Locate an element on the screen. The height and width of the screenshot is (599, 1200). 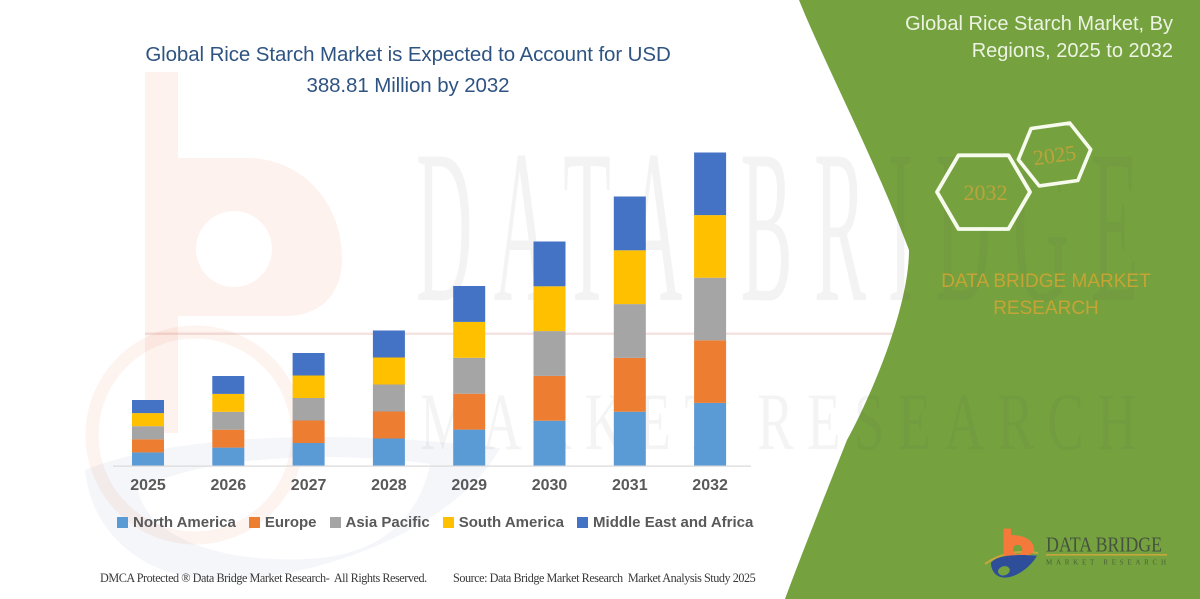
svg-text: 2025 is located at coordinates (1055, 156).